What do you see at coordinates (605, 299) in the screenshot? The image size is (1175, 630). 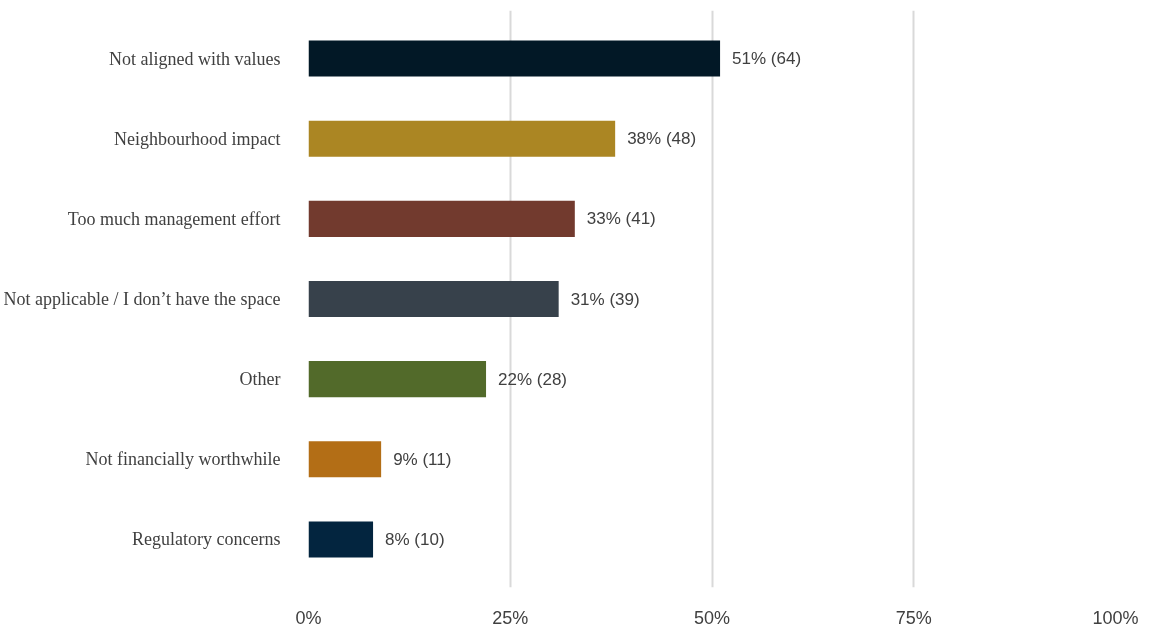 I see `data-label: 31% (39)` at bounding box center [605, 299].